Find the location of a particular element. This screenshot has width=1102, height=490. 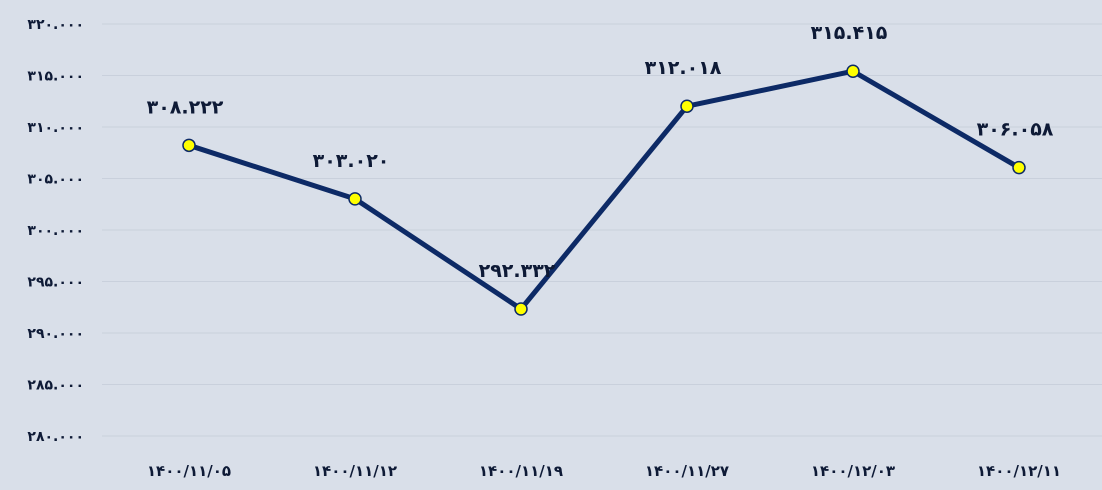

y-tick-label: ۳۱۰.۰۰۰ is located at coordinates (55, 128).